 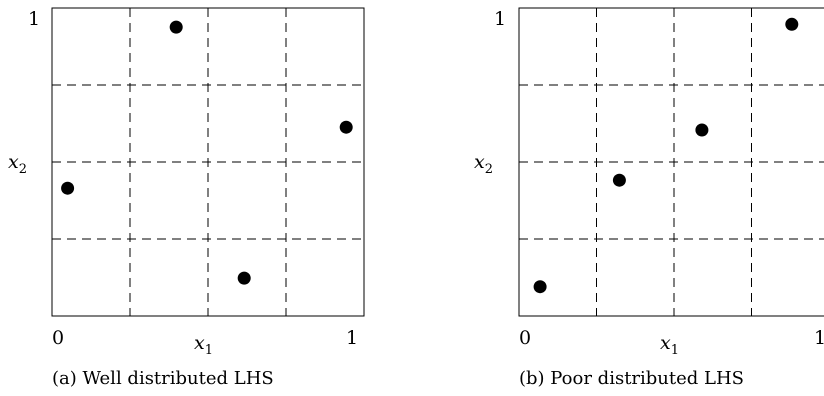 I want to click on panel-b-y-axis-var: x, so click(x=479, y=162).